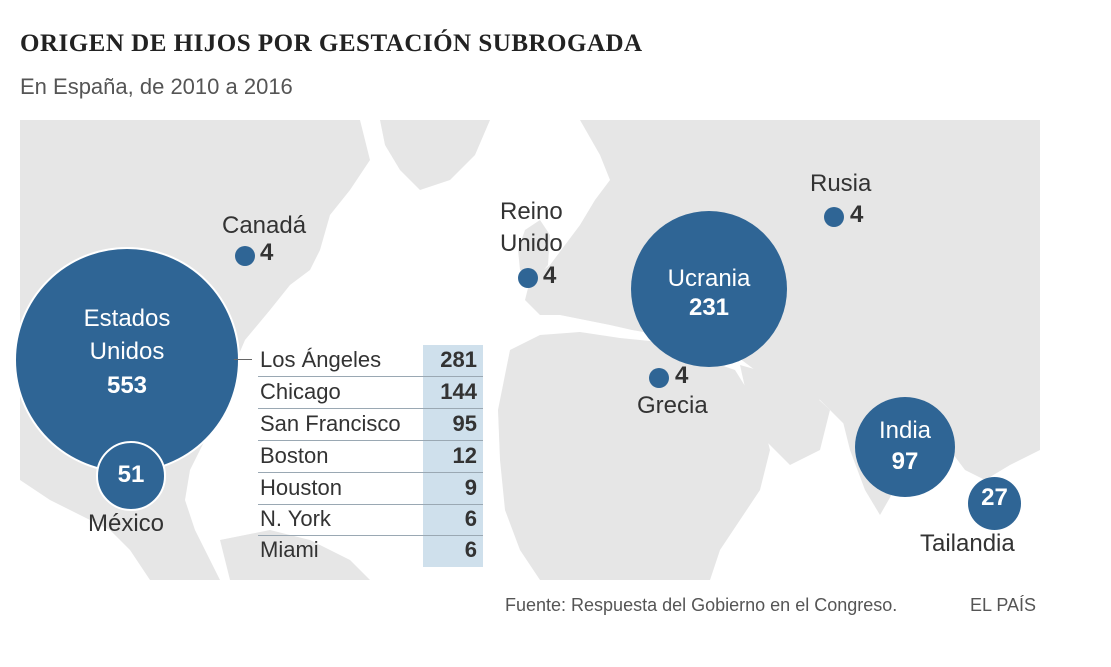 Image resolution: width=1111 pixels, height=667 pixels. I want to click on south-america-shape, so click(295, 555).